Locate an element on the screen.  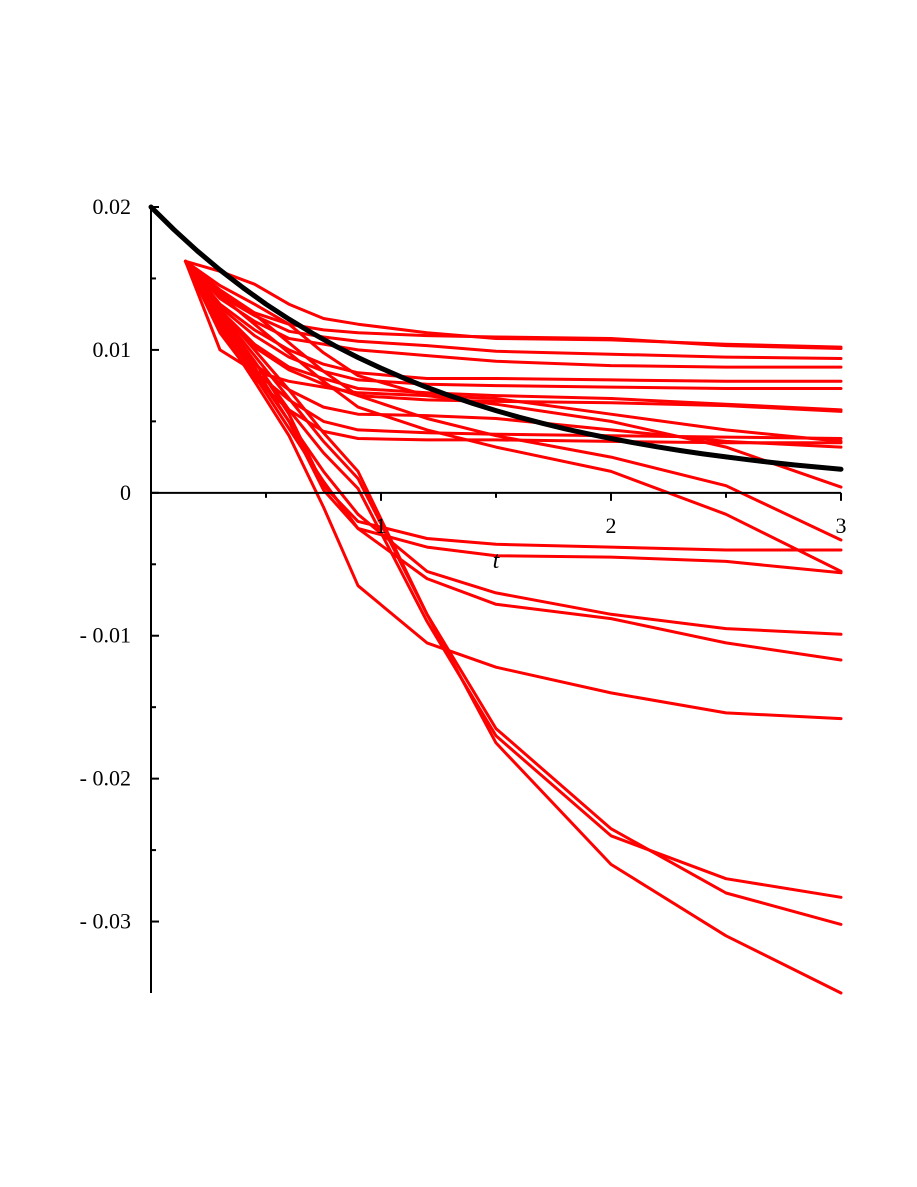
x-tick-label: 1 is located at coordinates (381, 525).